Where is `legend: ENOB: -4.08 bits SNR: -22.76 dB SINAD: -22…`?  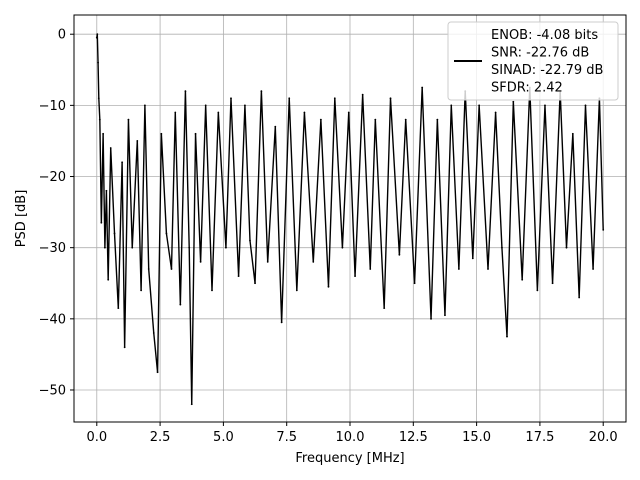
legend: ENOB: -4.08 bits SNR: -22.76 dB SINAD: -22… is located at coordinates (533, 61).